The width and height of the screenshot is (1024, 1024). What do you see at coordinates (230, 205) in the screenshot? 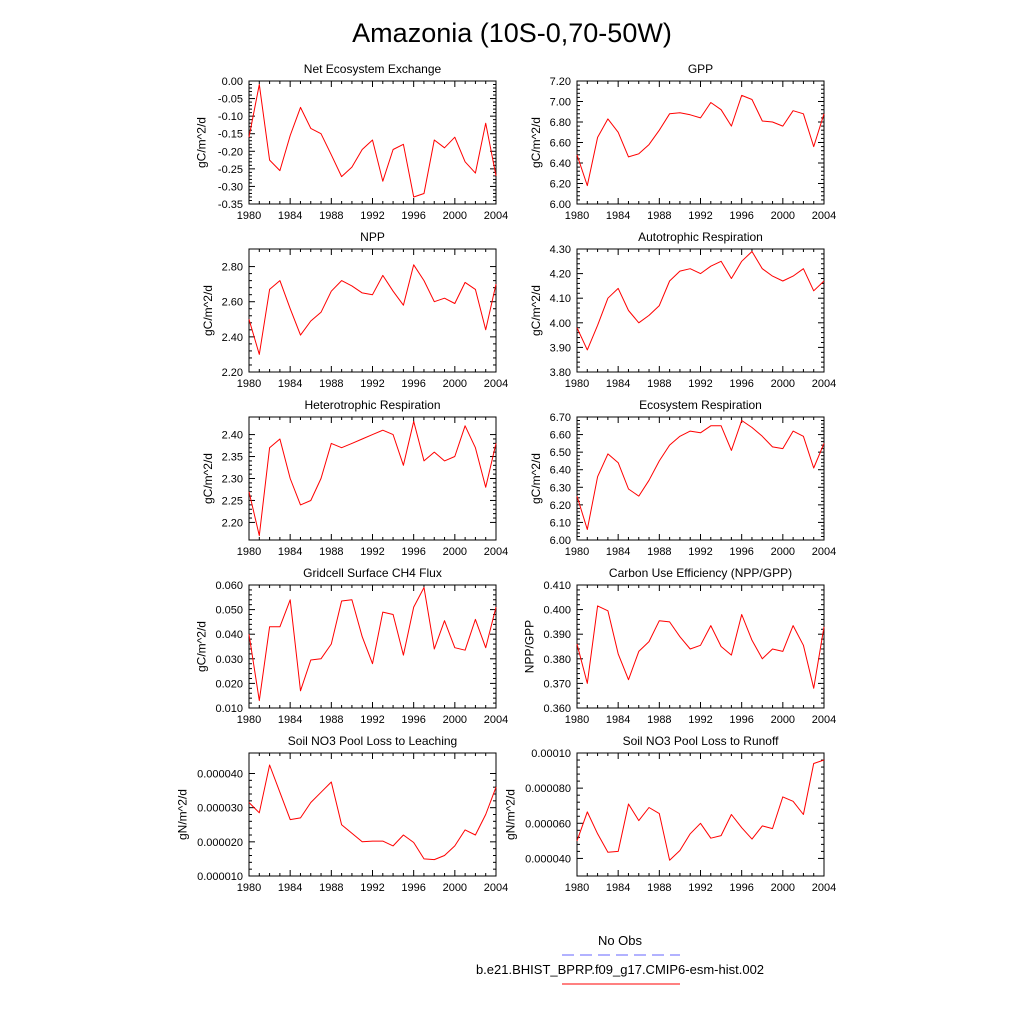
I see `net-ecosystem-exchange-y-tick-label: -0.35` at bounding box center [230, 205].